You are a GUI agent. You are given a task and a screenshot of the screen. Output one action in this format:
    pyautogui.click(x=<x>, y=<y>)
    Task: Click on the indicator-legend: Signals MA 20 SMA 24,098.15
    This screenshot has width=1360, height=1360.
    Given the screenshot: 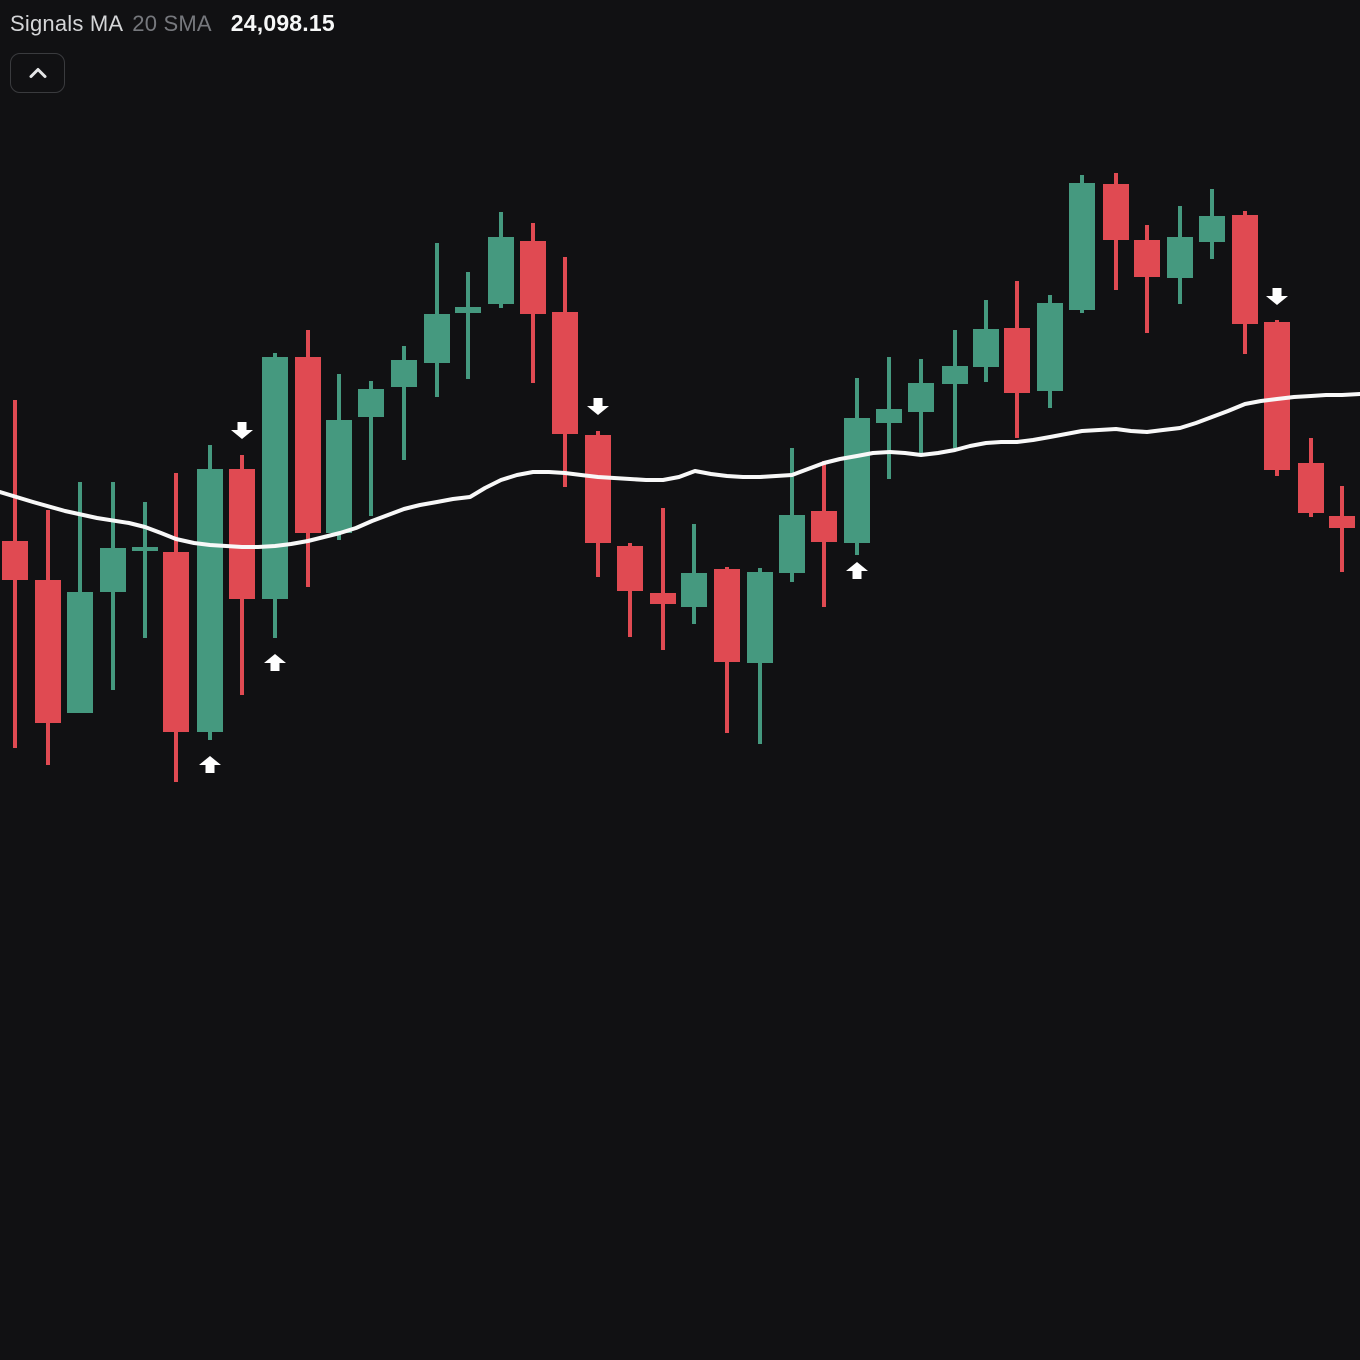 What is the action you would take?
    pyautogui.click(x=172, y=23)
    